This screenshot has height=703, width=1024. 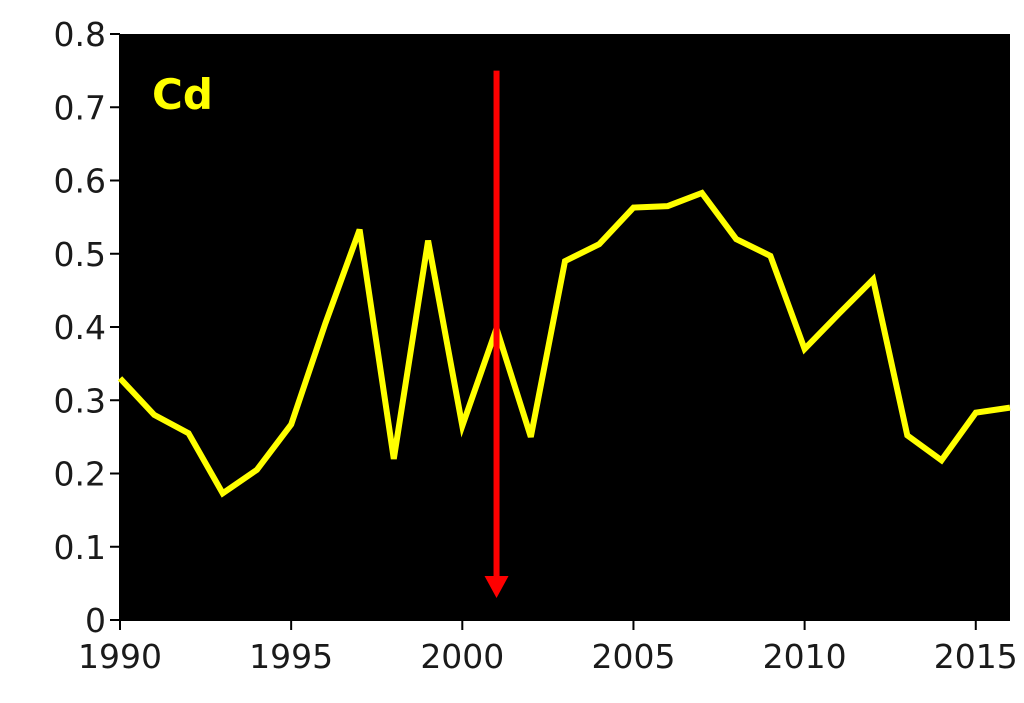 What do you see at coordinates (120, 656) in the screenshot?
I see `x-tick-label: 1990` at bounding box center [120, 656].